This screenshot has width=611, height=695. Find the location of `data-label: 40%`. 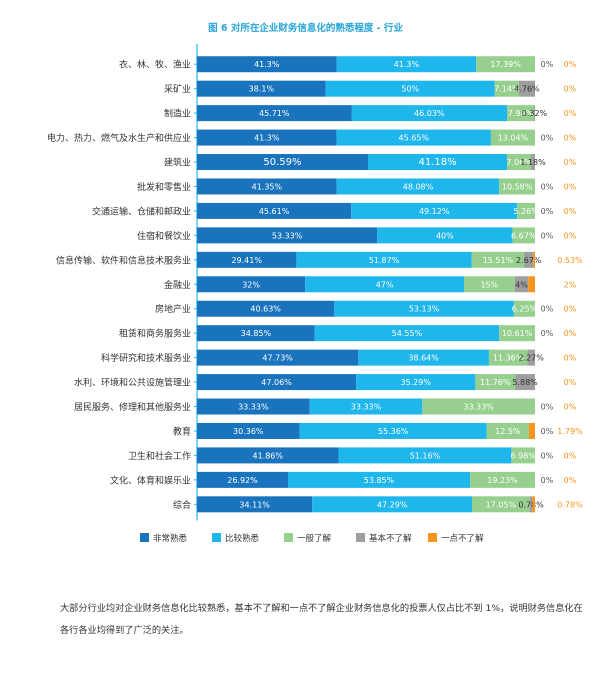

data-label: 40% is located at coordinates (445, 235).